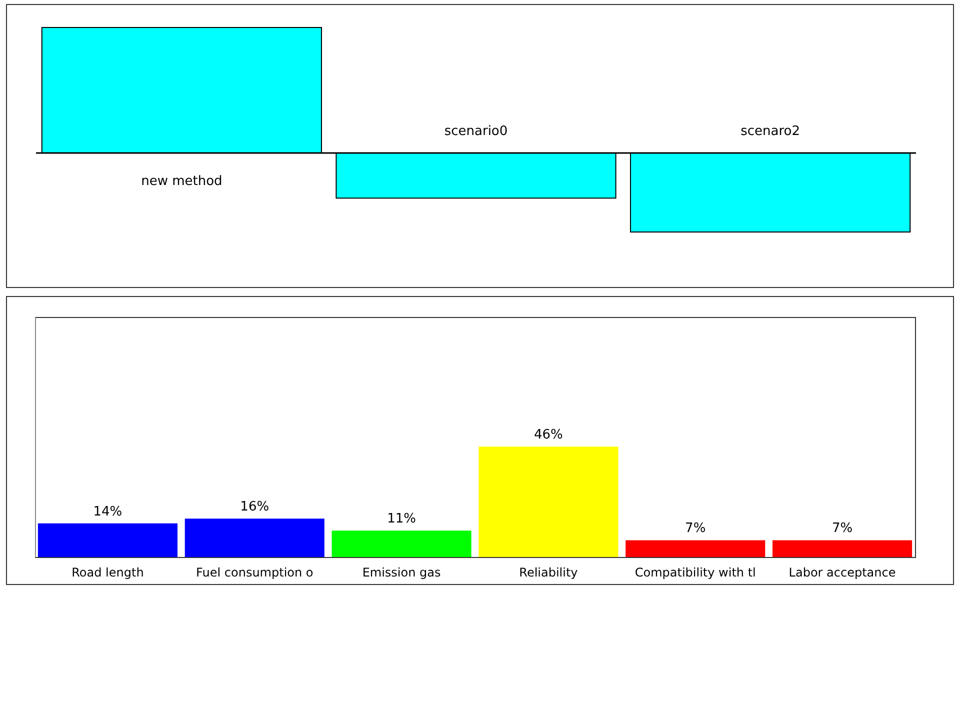  I want to click on x-tick-label: Compatibility with tl, so click(695, 573).